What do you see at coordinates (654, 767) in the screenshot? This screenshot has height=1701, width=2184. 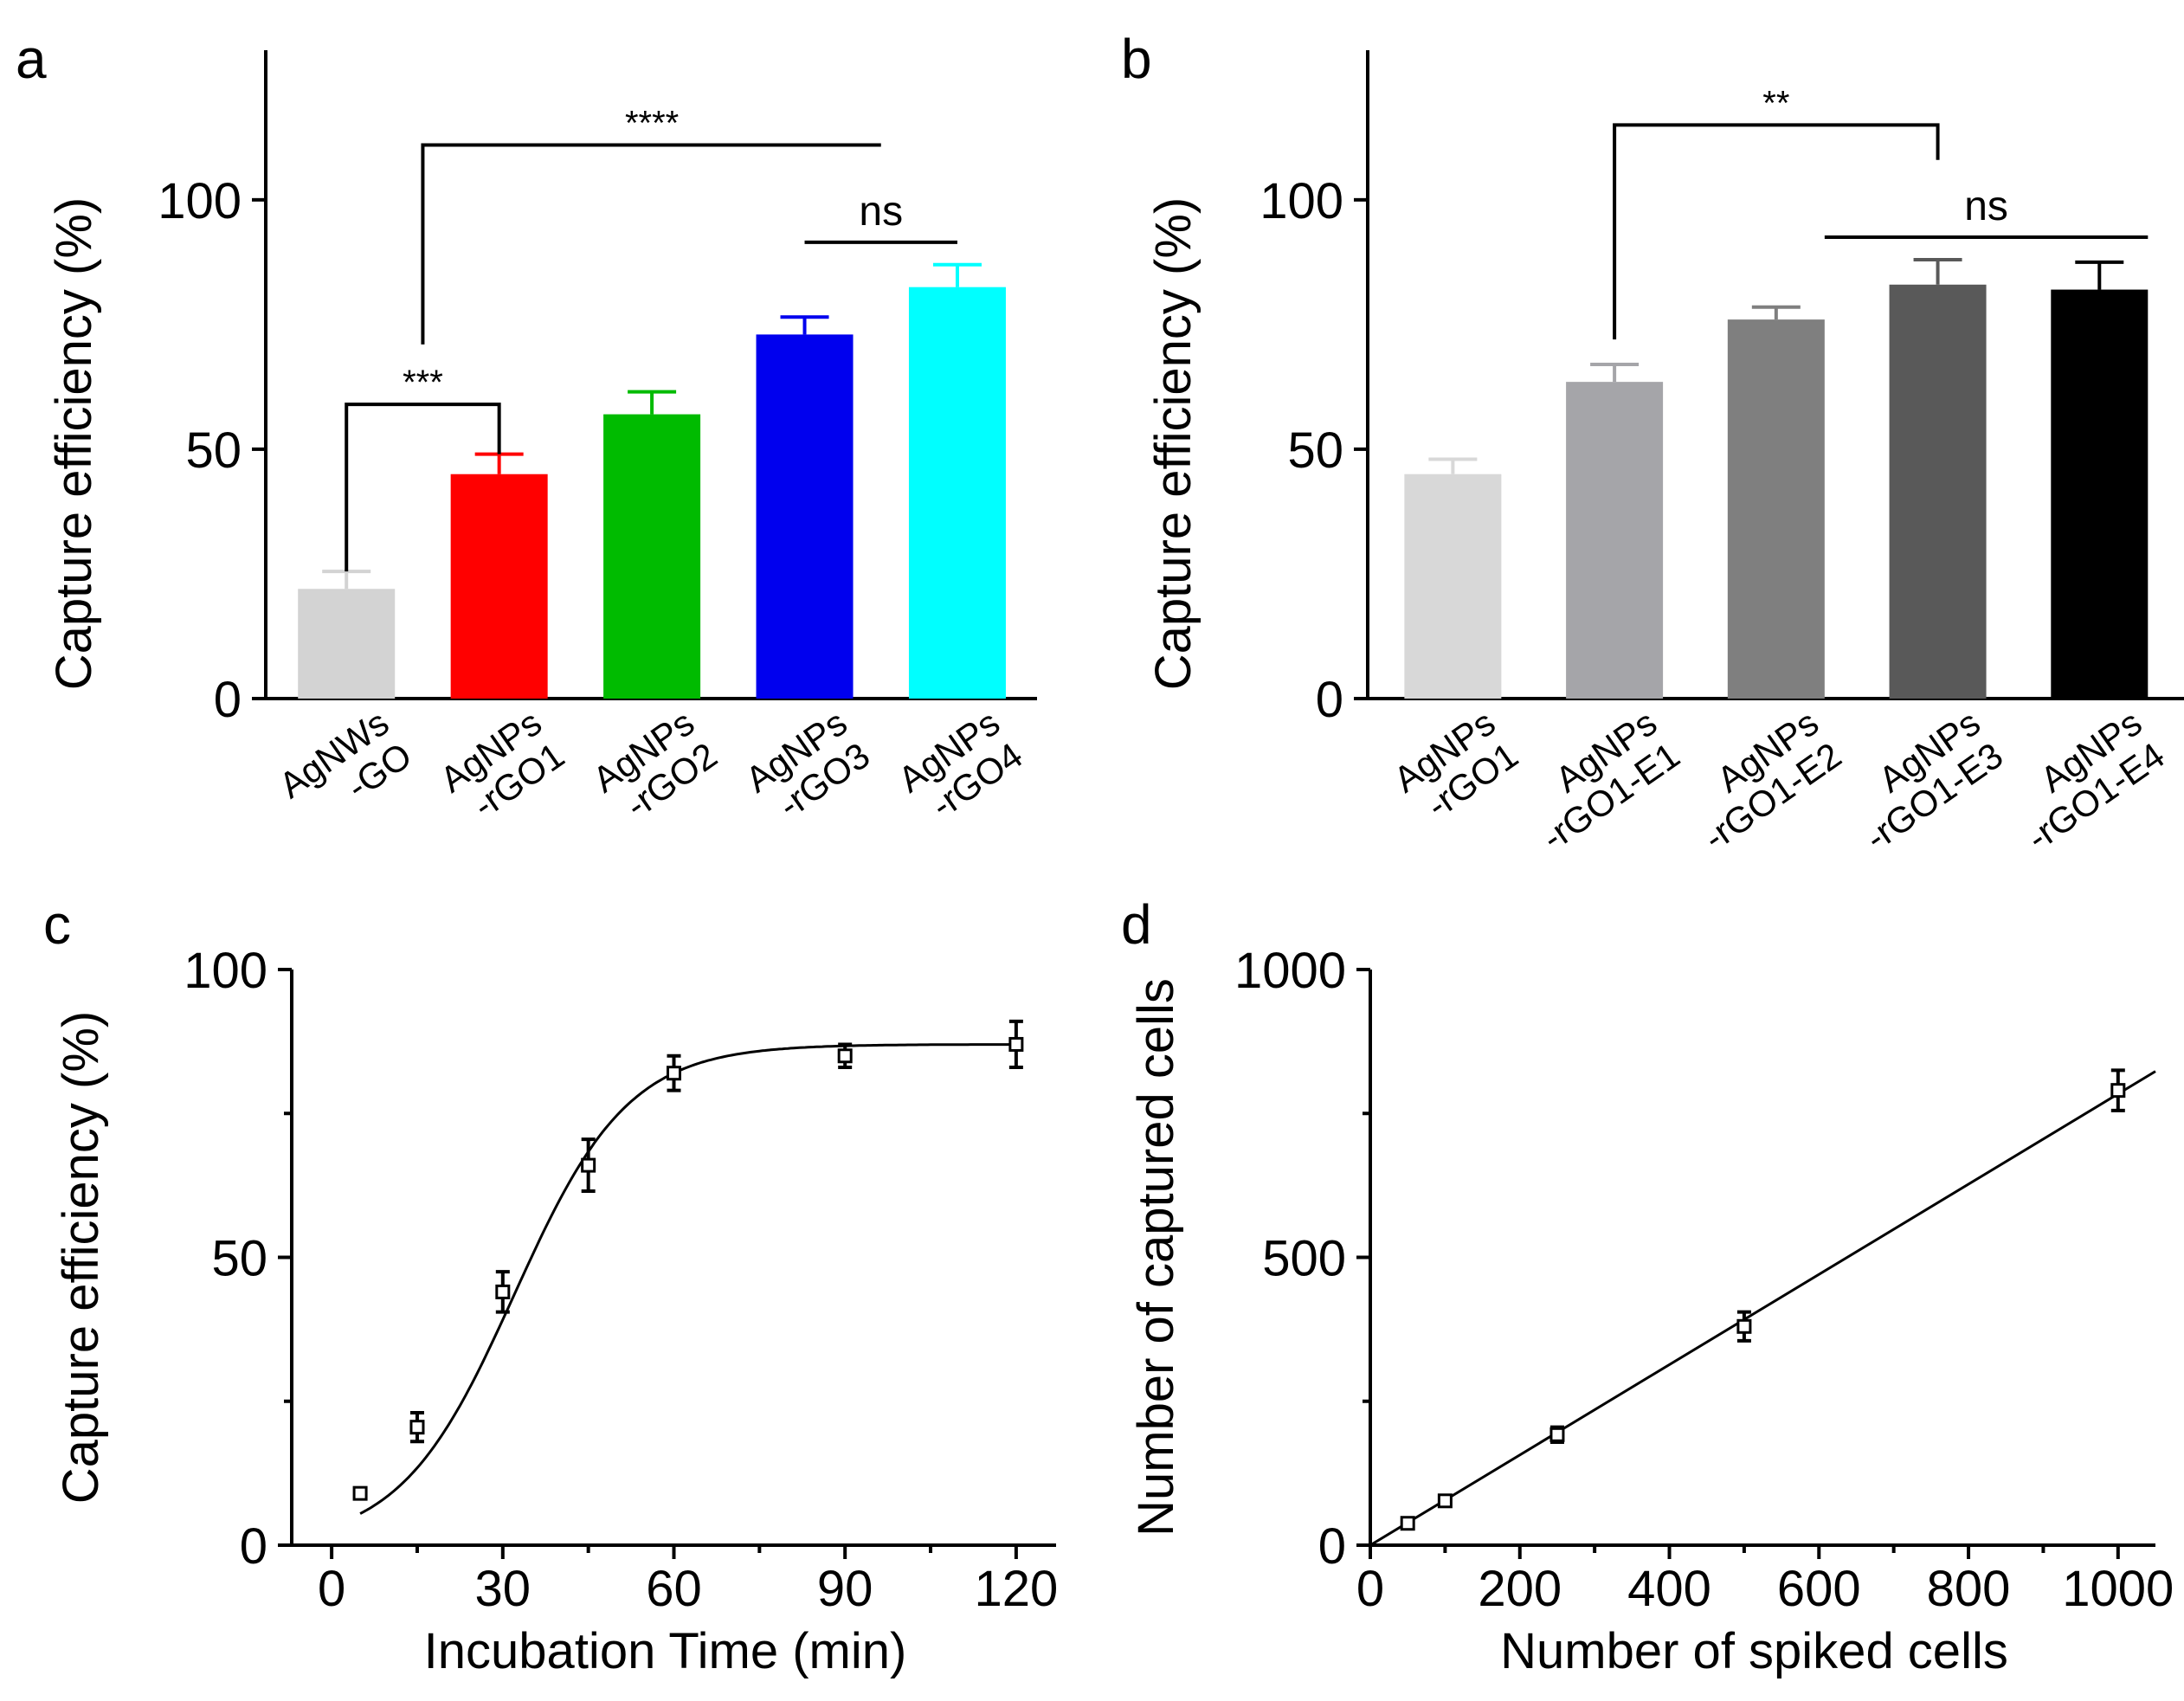 I see `x-tick-label: AgNPs-rGO2` at bounding box center [654, 767].